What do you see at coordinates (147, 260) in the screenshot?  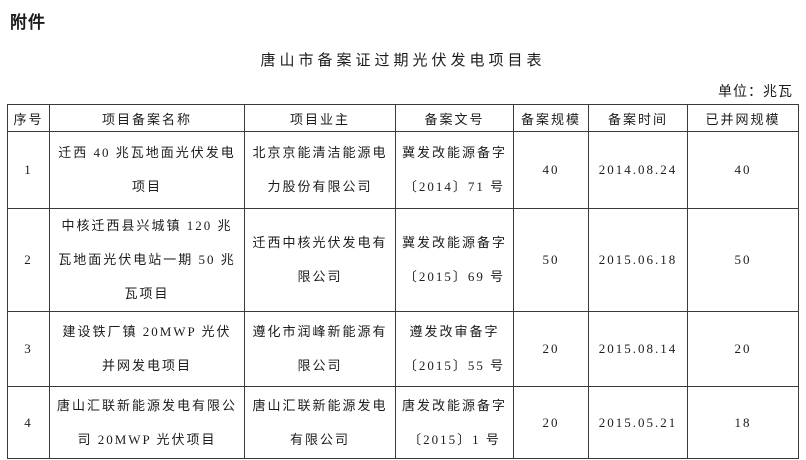 I see `project-name-cell: 中核迁西县兴城镇 120 兆瓦地面光伏电站一期 50 兆瓦项目` at bounding box center [147, 260].